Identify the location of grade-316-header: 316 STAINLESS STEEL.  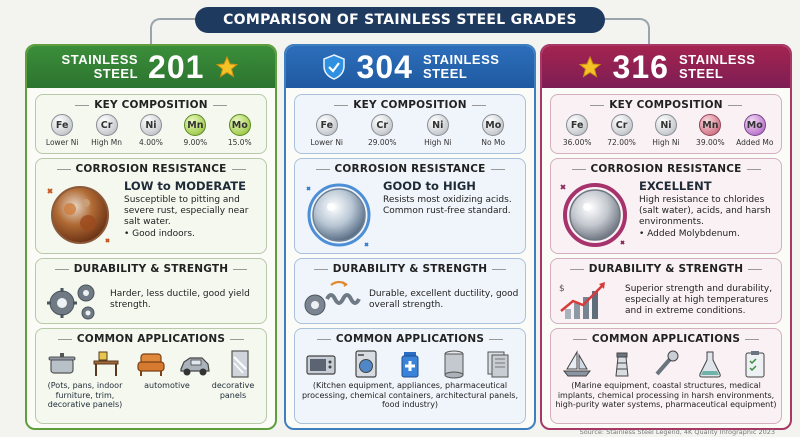
(666, 67).